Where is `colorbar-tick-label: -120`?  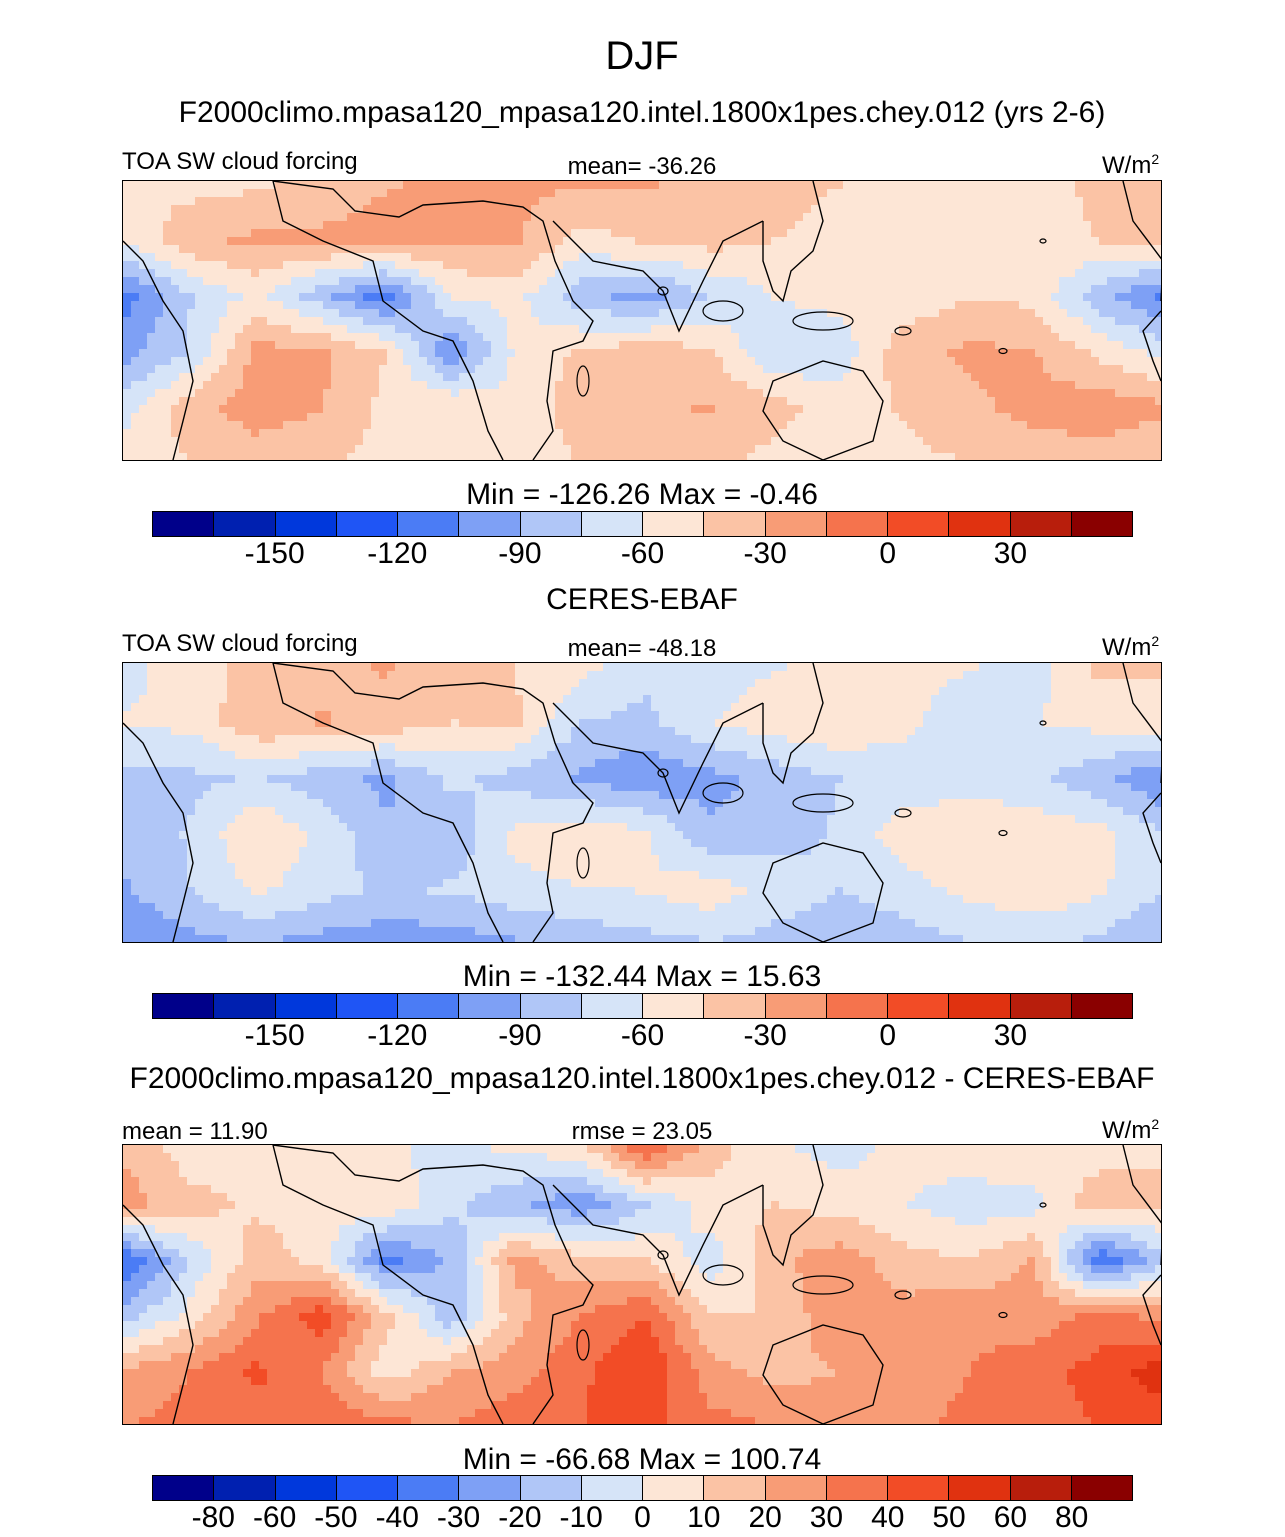
colorbar-tick-label: -120 is located at coordinates (397, 553).